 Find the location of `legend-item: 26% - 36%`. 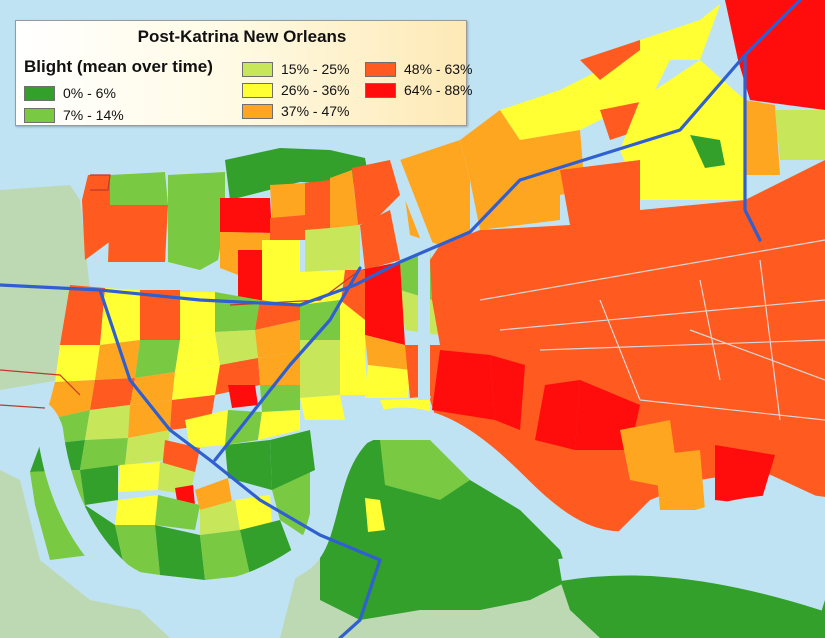

legend-item: 26% - 36% is located at coordinates (295, 90).